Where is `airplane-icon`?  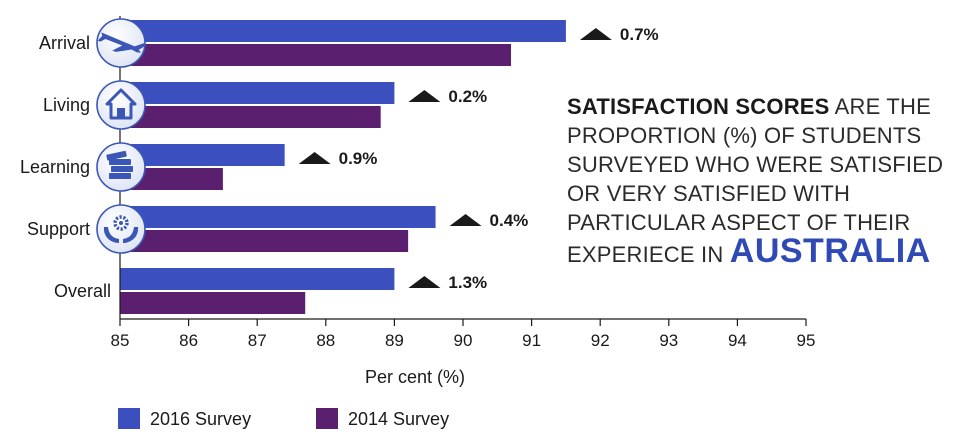 airplane-icon is located at coordinates (121, 43).